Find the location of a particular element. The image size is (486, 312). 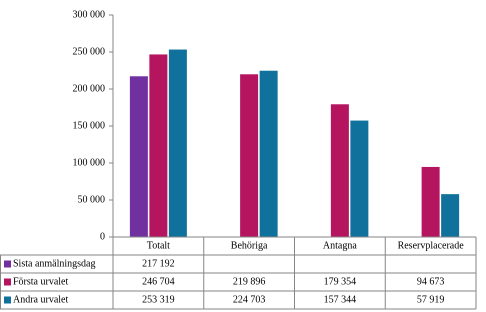

y-tick-label: 300 000 is located at coordinates (89, 14).